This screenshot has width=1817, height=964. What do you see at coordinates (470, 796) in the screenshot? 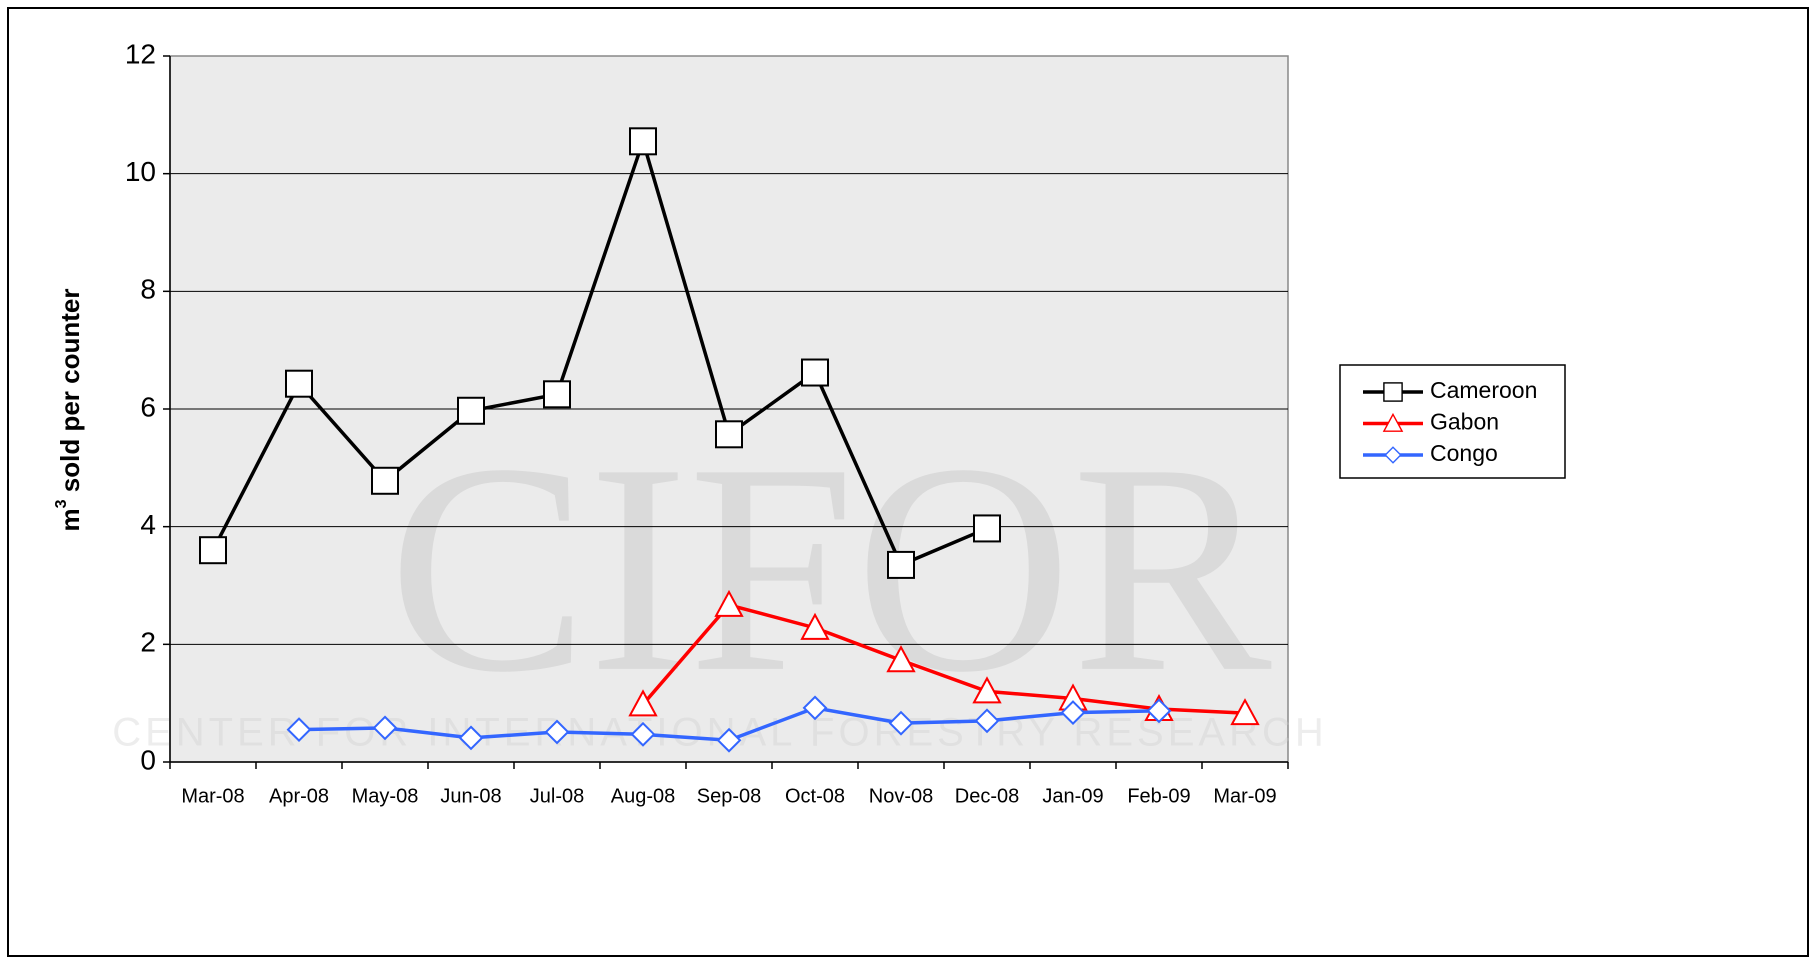
I see `x-tick-label: Jun-08` at bounding box center [470, 796].